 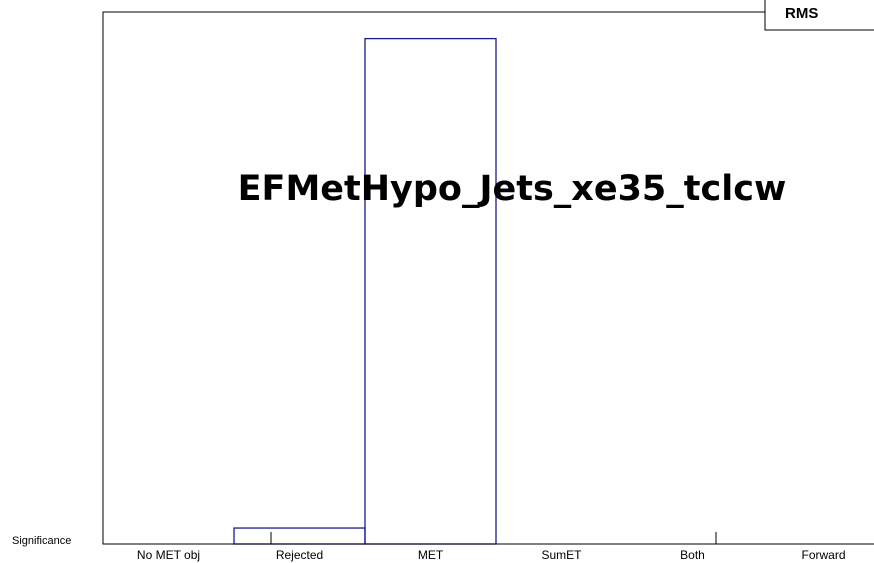 I want to click on chart-title: EFMetHypo_Jets_xe35_tclcw, so click(x=512, y=189).